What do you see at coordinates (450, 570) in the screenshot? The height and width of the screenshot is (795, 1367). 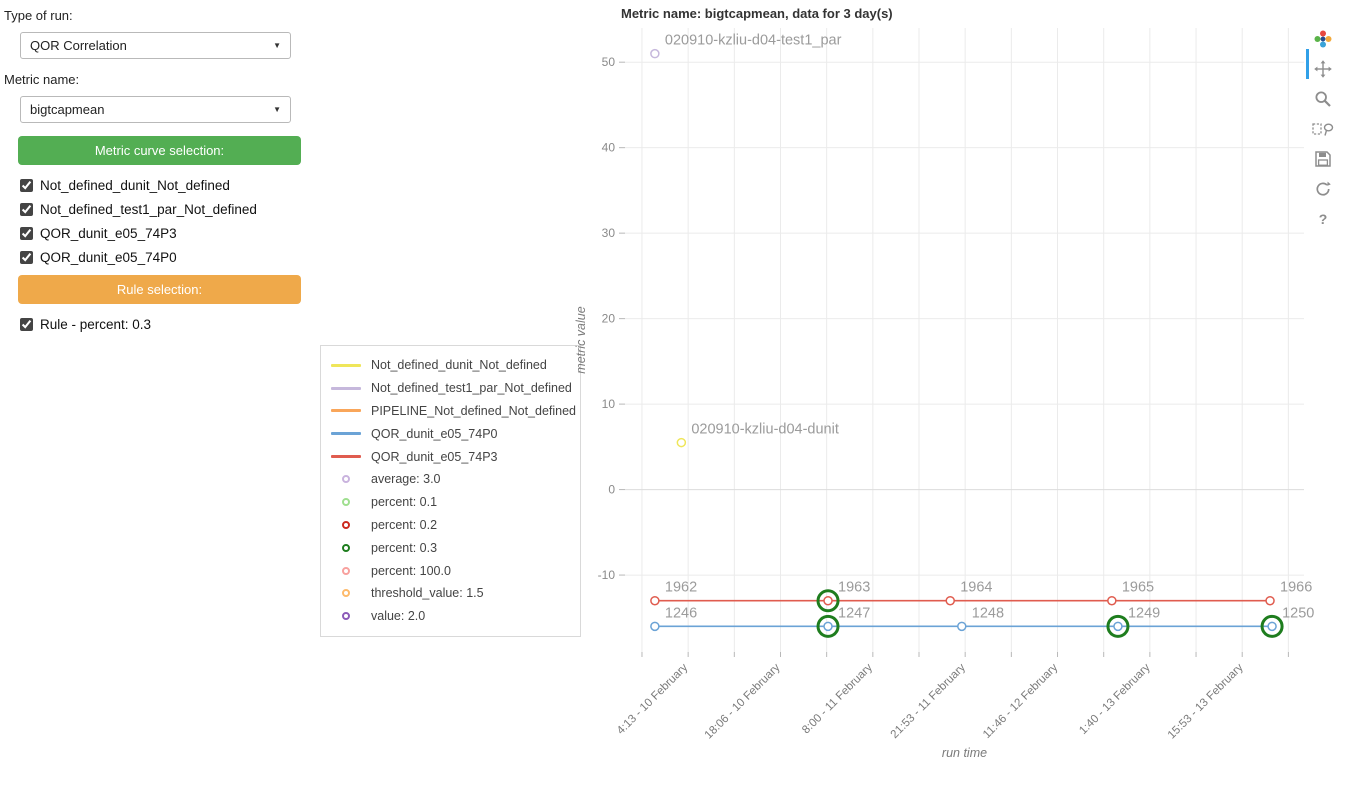 I see `legend-marker-item: percent: 100.0` at bounding box center [450, 570].